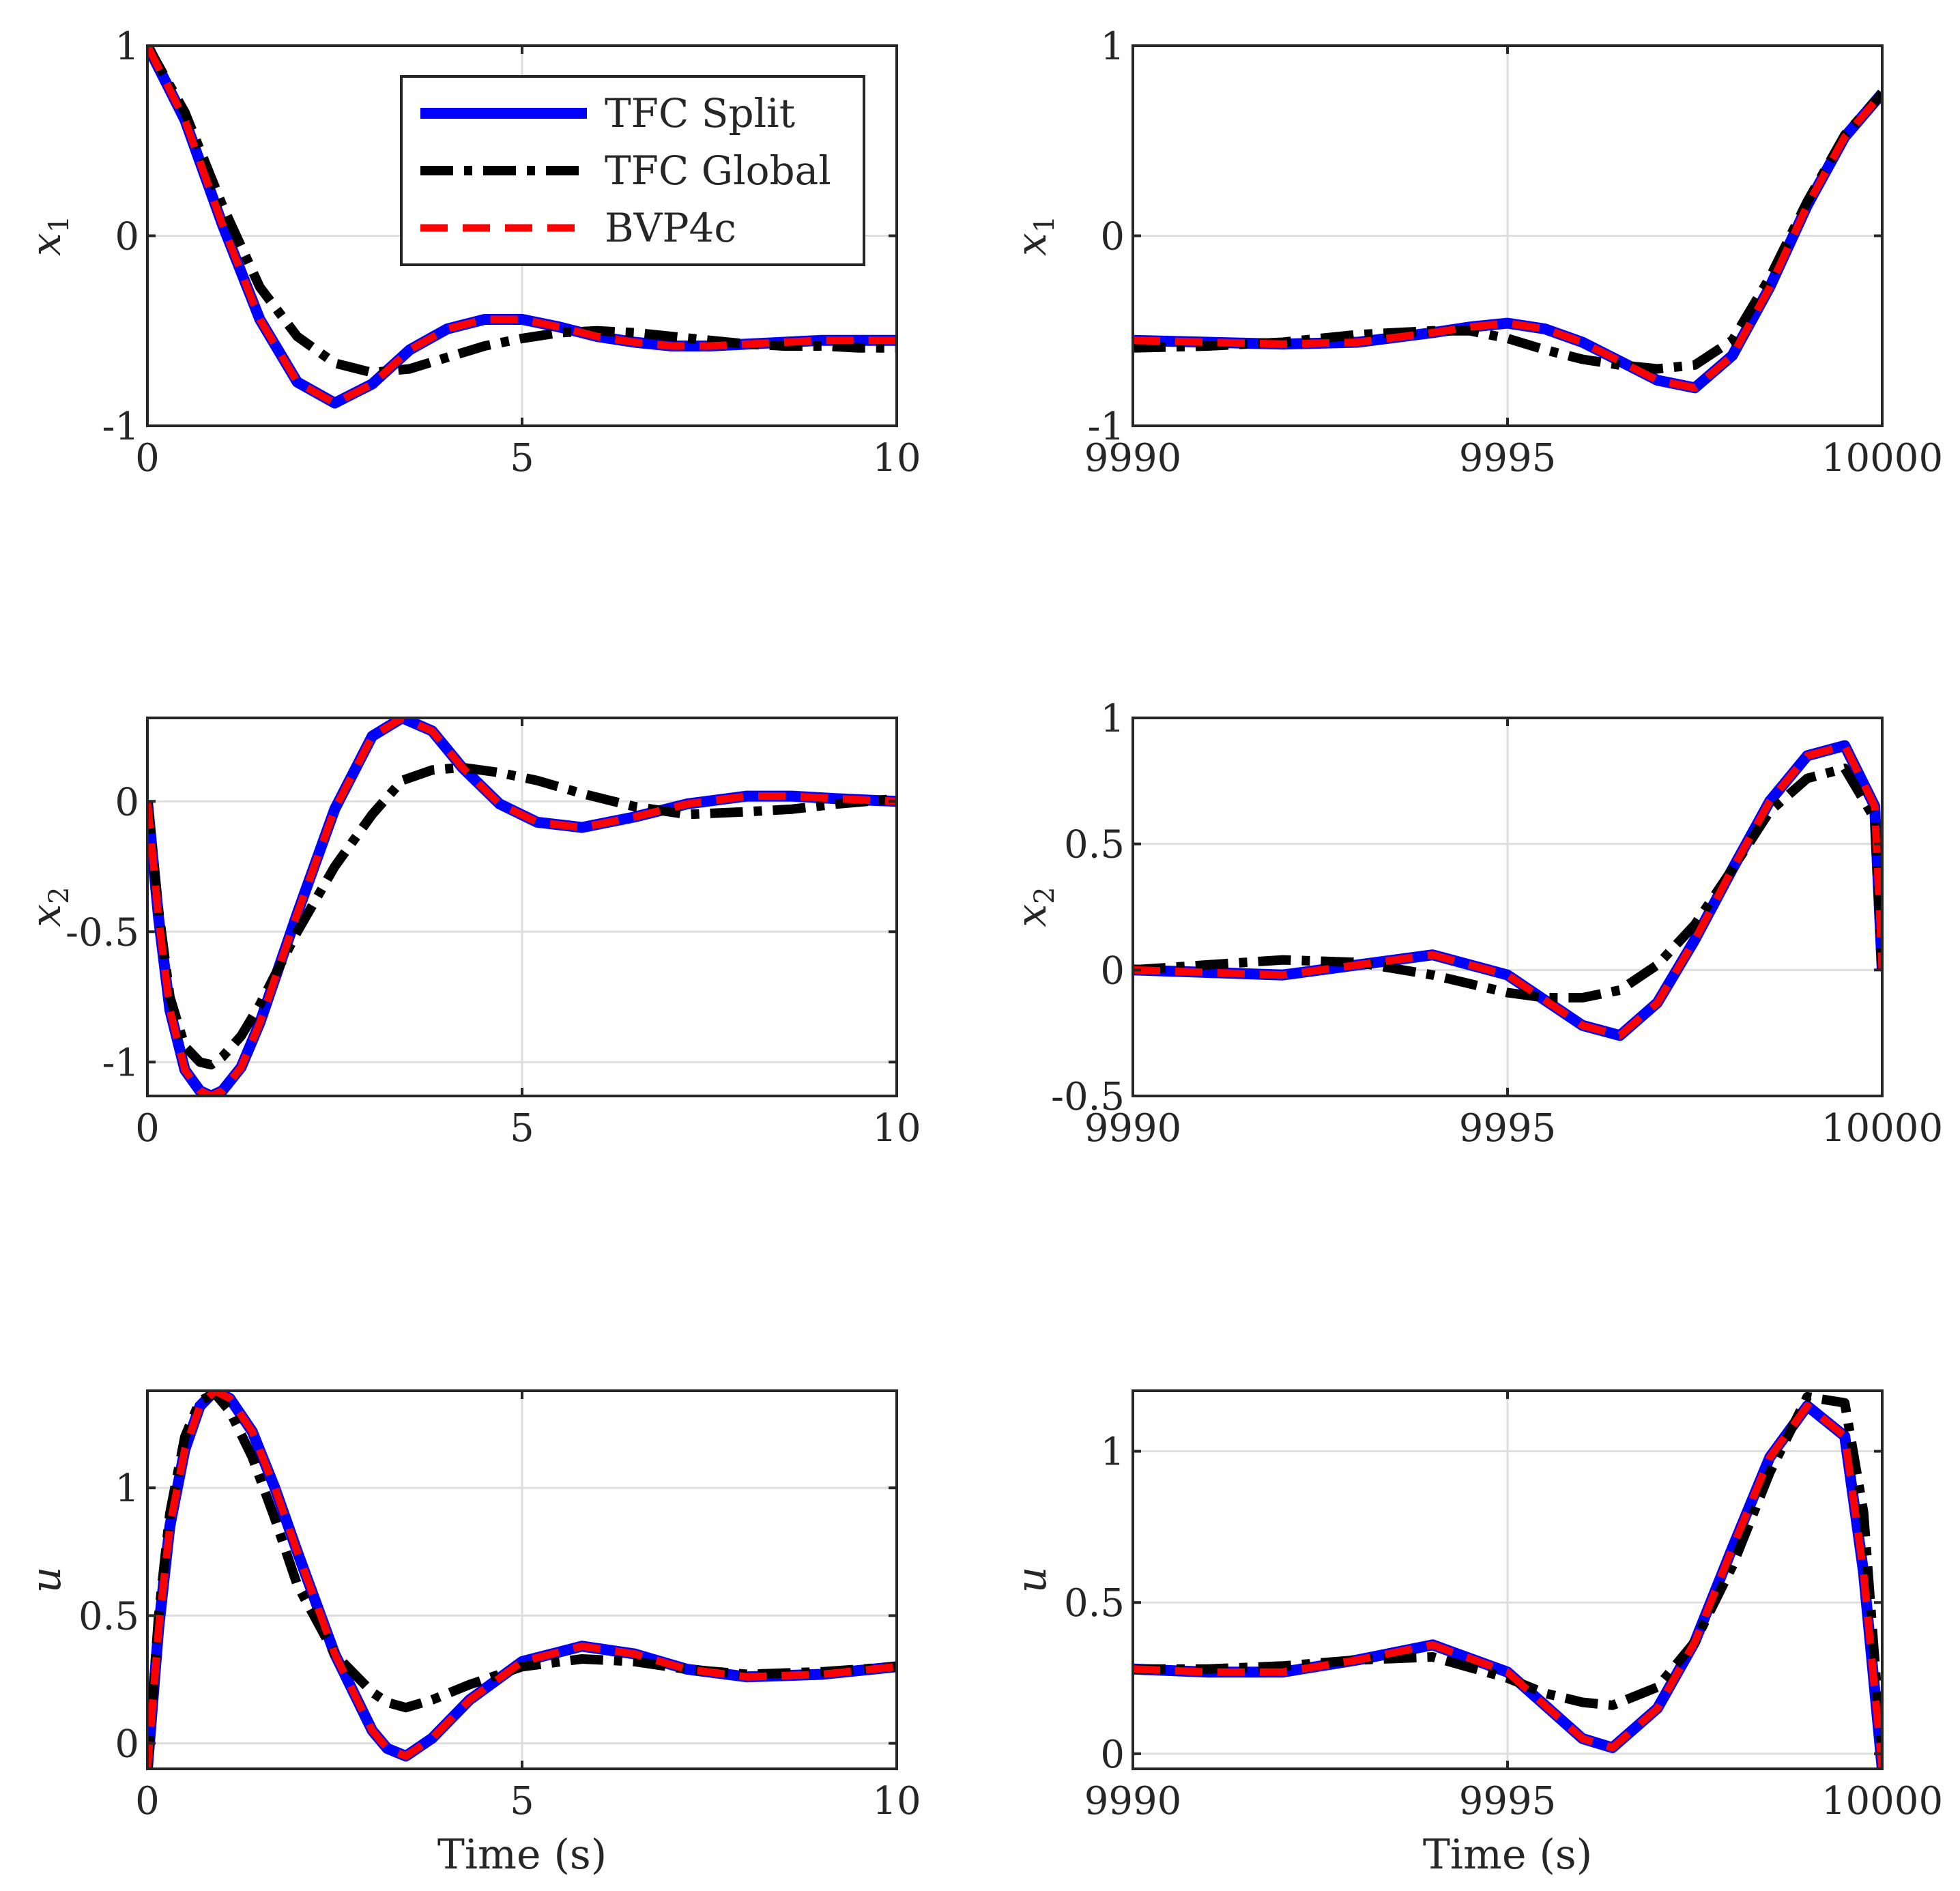  I want to click on legend-label-global: TFC Global, so click(718, 170).